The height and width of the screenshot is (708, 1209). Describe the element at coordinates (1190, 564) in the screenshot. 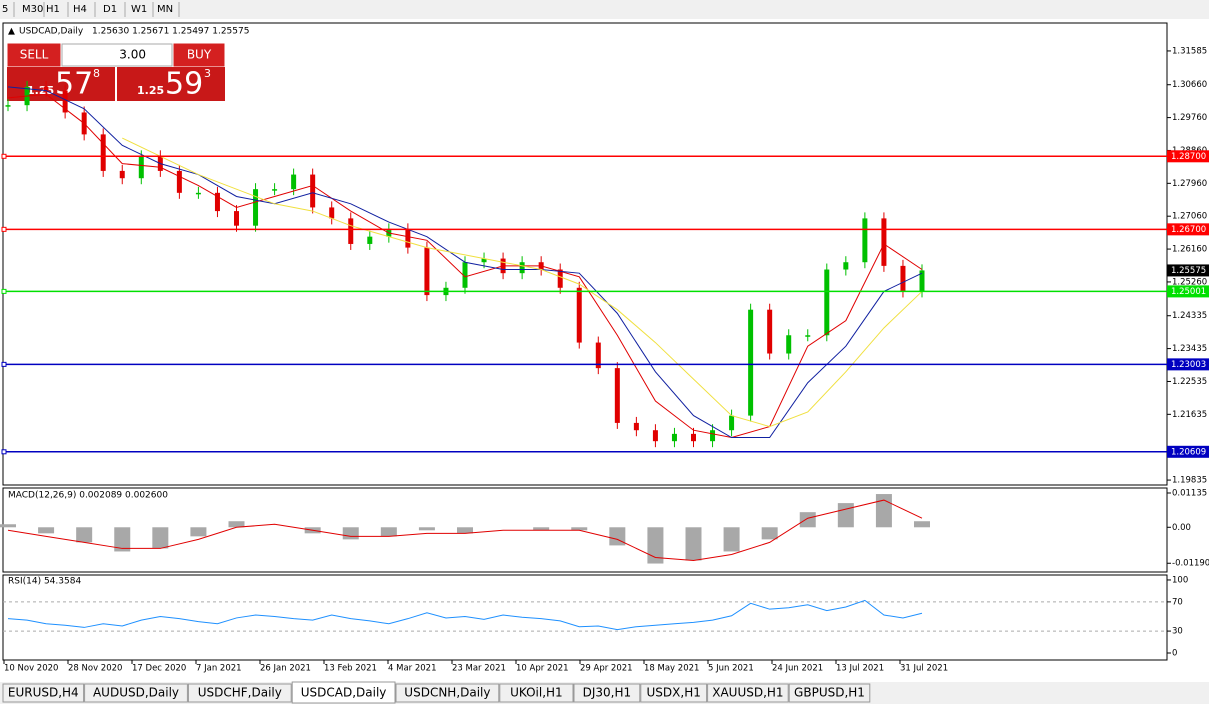

I see `y-tick-label: -0.011904` at that location.